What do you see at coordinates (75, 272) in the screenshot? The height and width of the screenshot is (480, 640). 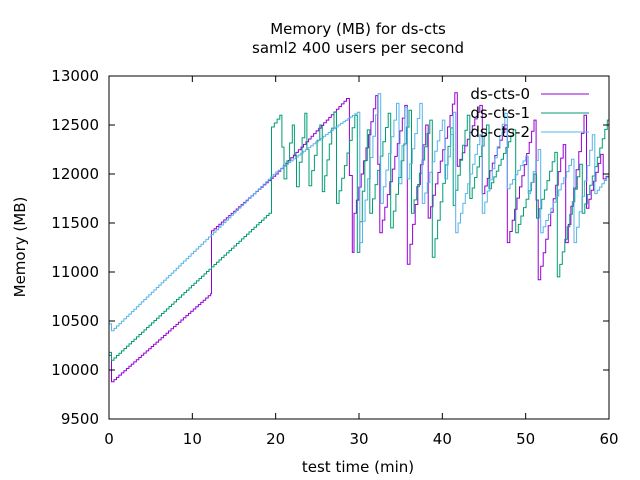 I see `y-tick-label: 11000` at bounding box center [75, 272].